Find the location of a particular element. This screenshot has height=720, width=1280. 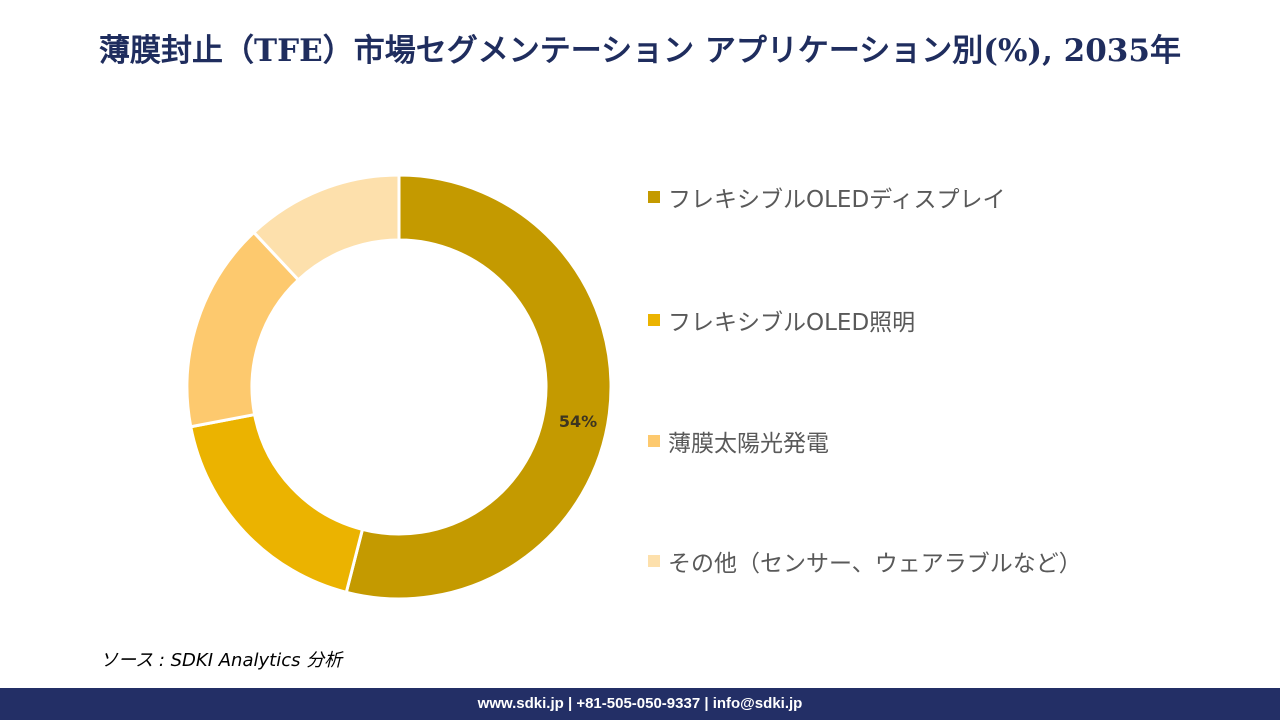

data-label: 54% is located at coordinates (578, 421).